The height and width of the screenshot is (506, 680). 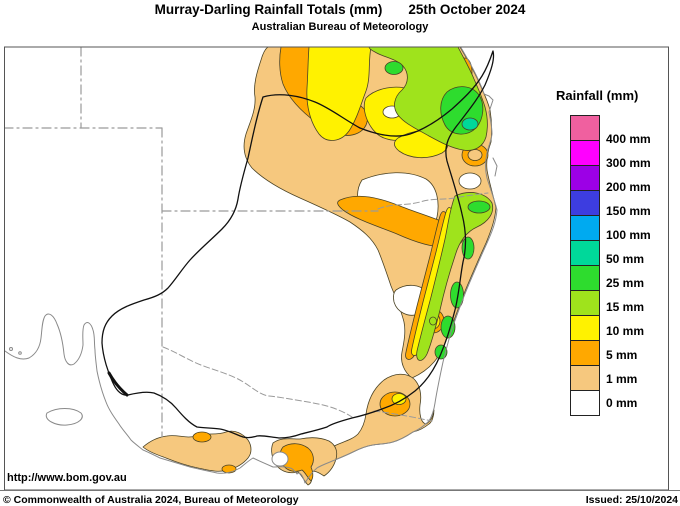 I want to click on legend-label: 100 mm, so click(x=628, y=235).